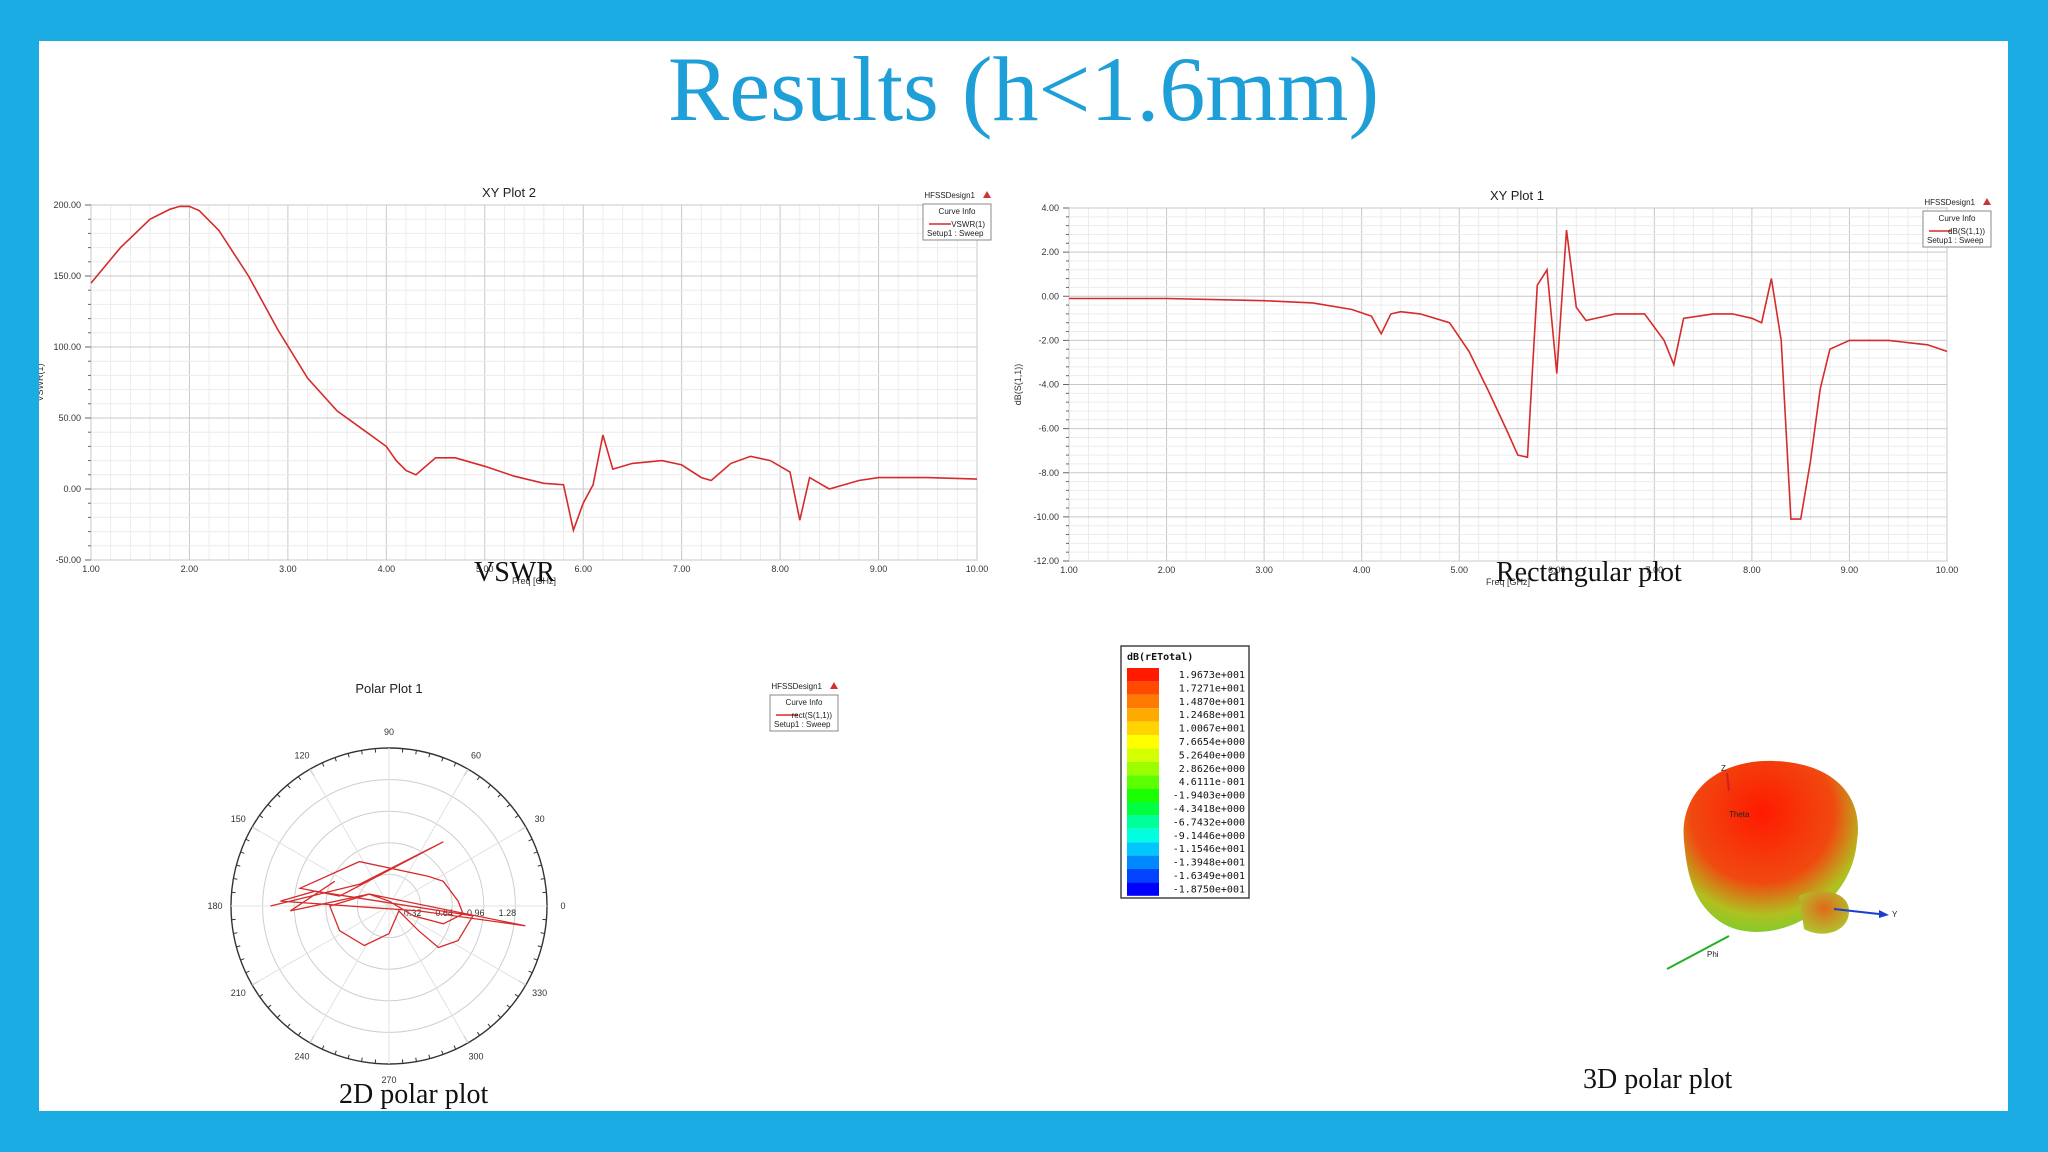 The height and width of the screenshot is (1152, 2048). I want to click on rect-legend-header: Curve Info, so click(1957, 218).